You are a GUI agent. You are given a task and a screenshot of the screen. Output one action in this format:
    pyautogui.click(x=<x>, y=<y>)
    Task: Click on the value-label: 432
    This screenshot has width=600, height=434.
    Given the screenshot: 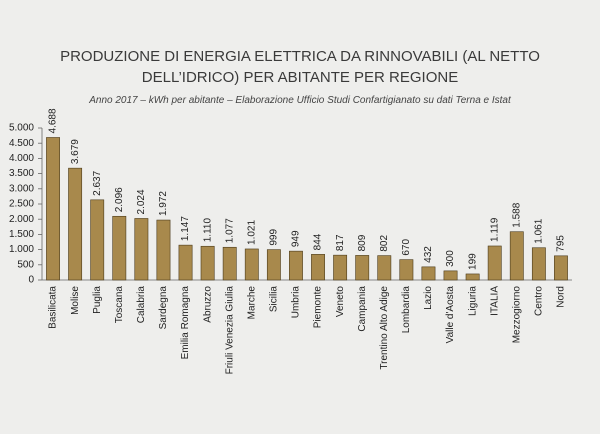 What is the action you would take?
    pyautogui.click(x=428, y=254)
    